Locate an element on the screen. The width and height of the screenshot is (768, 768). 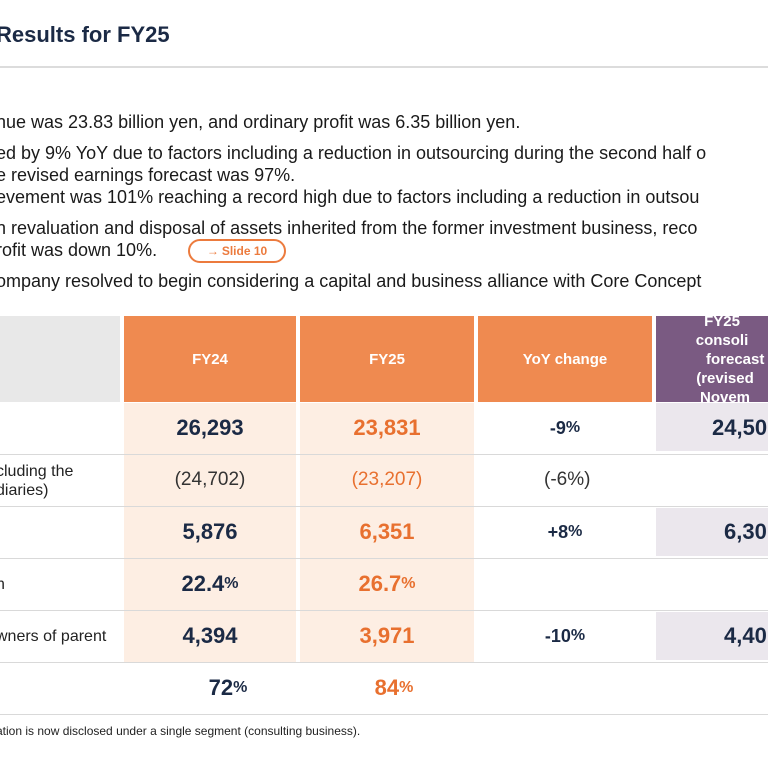
row2-fy25: (23,207) is located at coordinates (387, 479).